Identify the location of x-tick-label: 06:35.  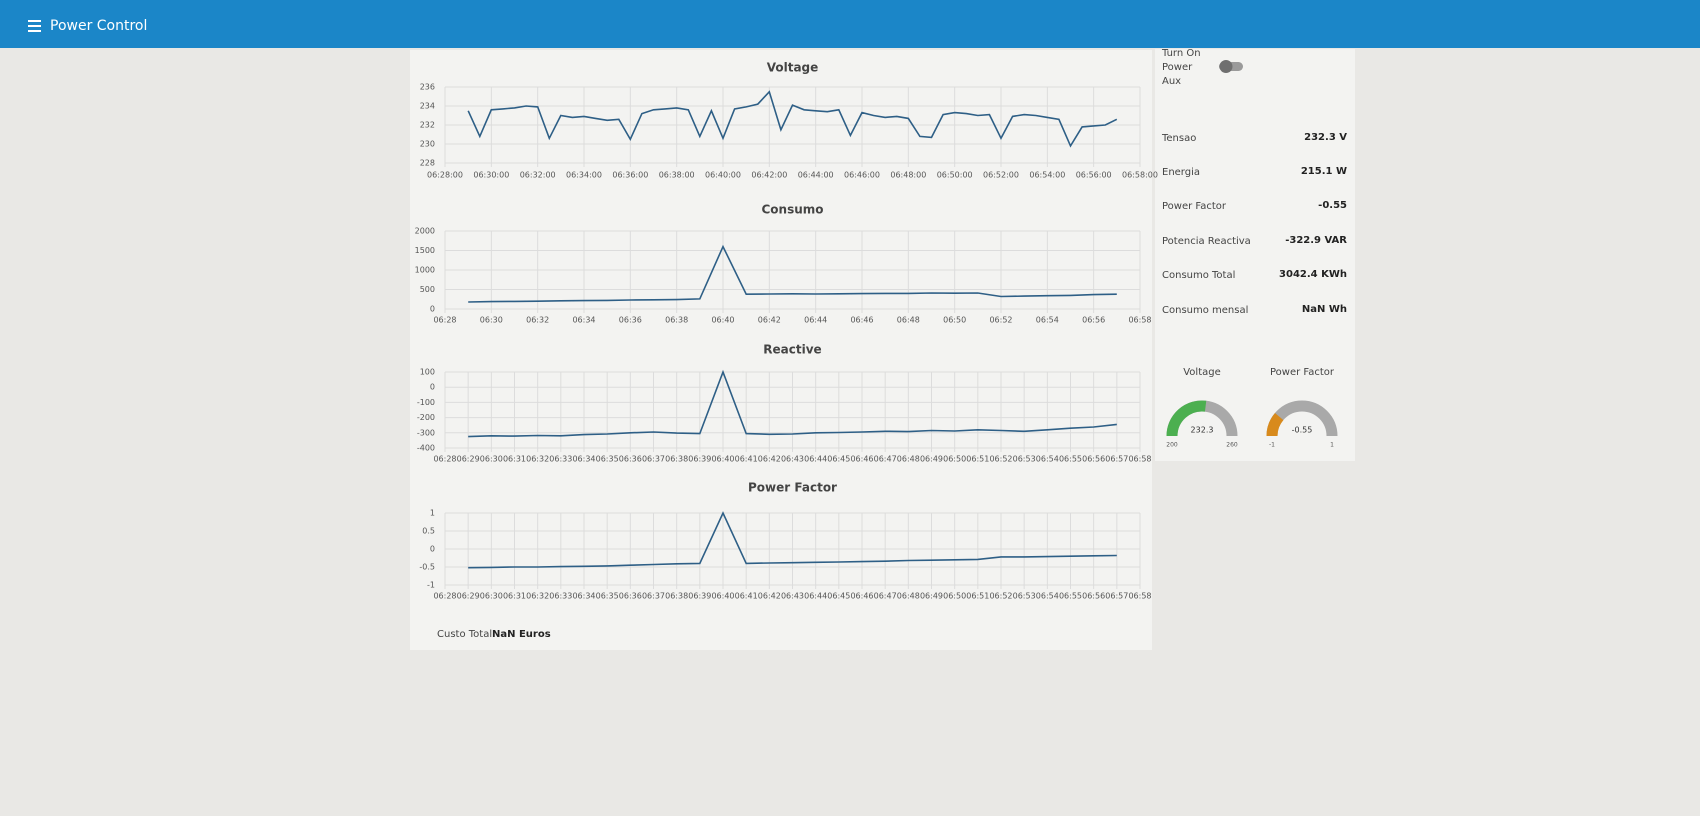
(607, 596).